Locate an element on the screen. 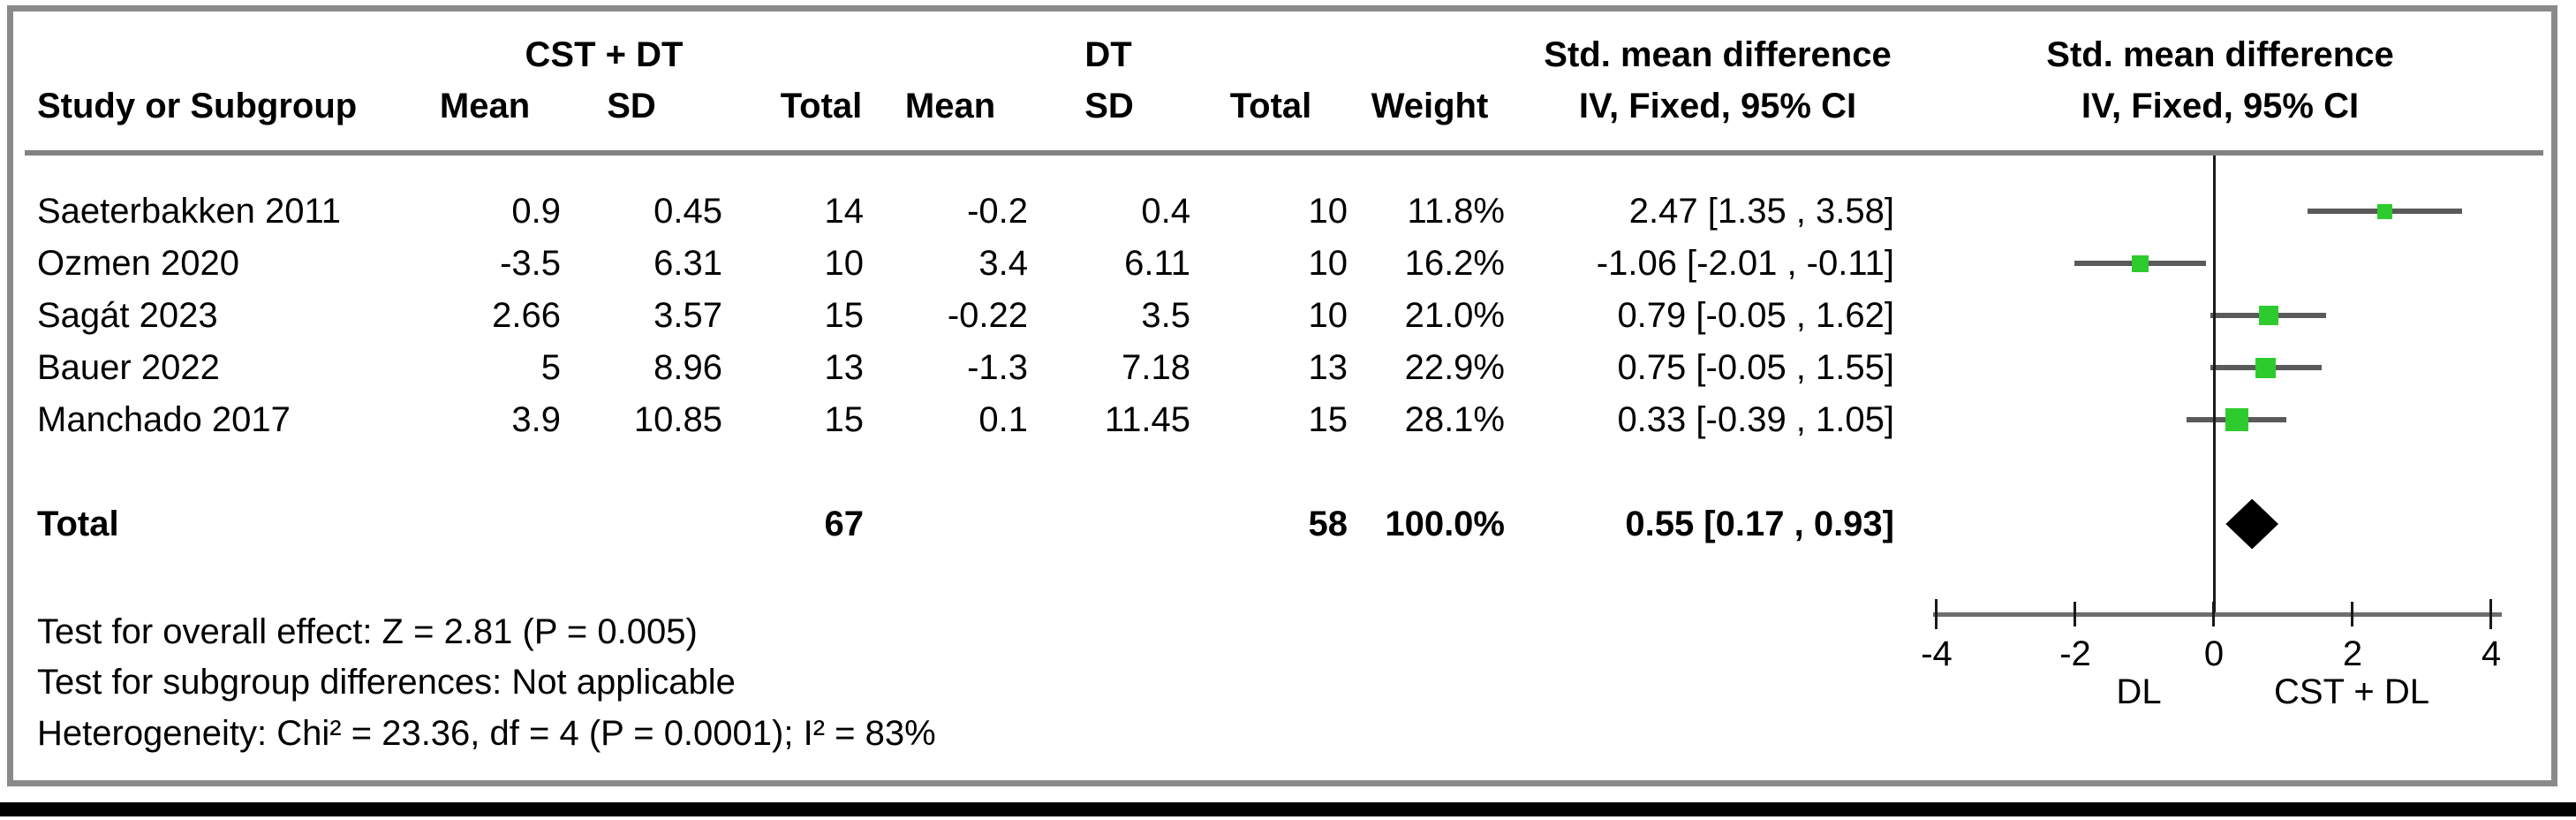 The image size is (2576, 820). row-cell-weight: 11.8% is located at coordinates (1456, 211).